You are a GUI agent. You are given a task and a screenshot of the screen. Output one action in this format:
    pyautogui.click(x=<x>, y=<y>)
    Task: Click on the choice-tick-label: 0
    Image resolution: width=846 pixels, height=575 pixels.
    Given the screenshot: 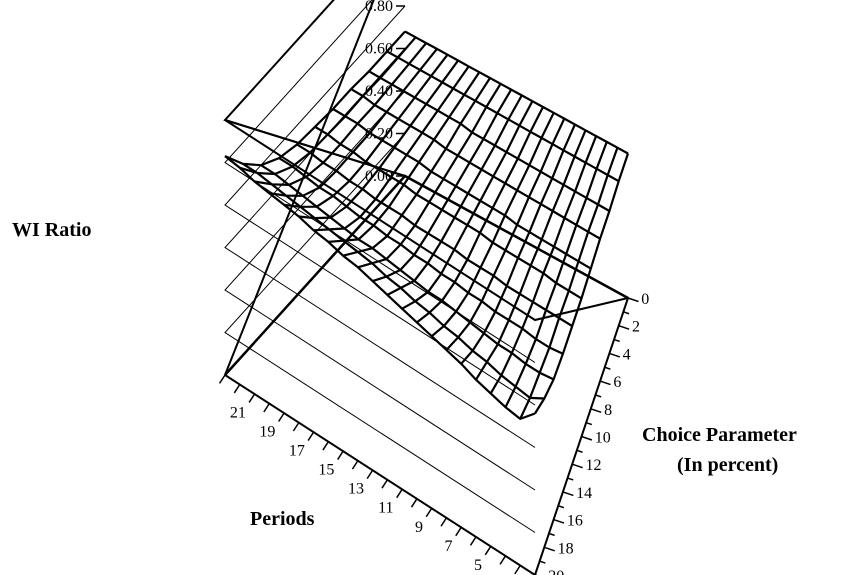 What is the action you would take?
    pyautogui.click(x=645, y=299)
    